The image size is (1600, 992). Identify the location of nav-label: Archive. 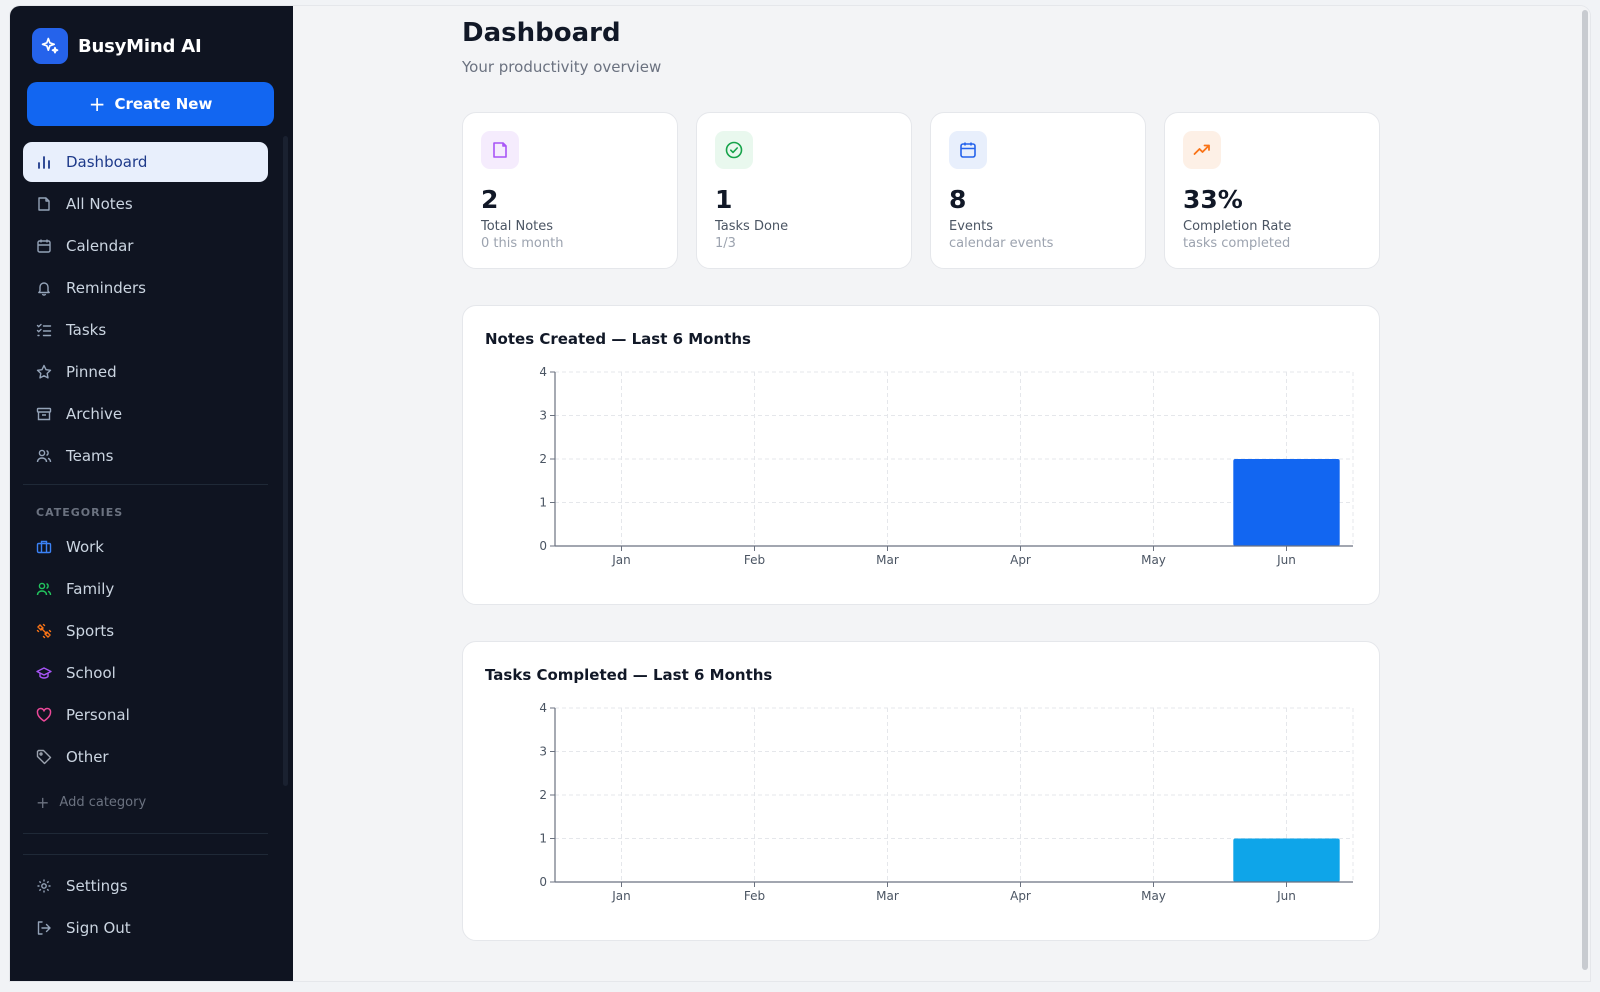
(94, 414).